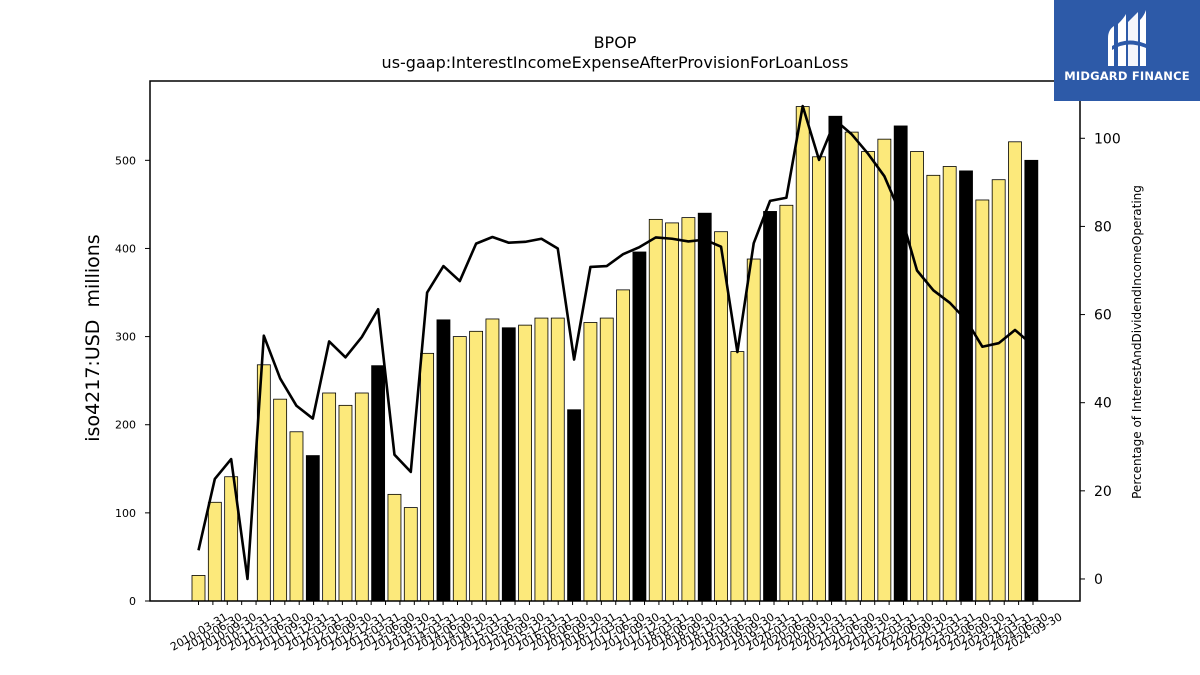 The image size is (1200, 675). What do you see at coordinates (1103, 227) in the screenshot?
I see `y2-tick-label: 80` at bounding box center [1103, 227].